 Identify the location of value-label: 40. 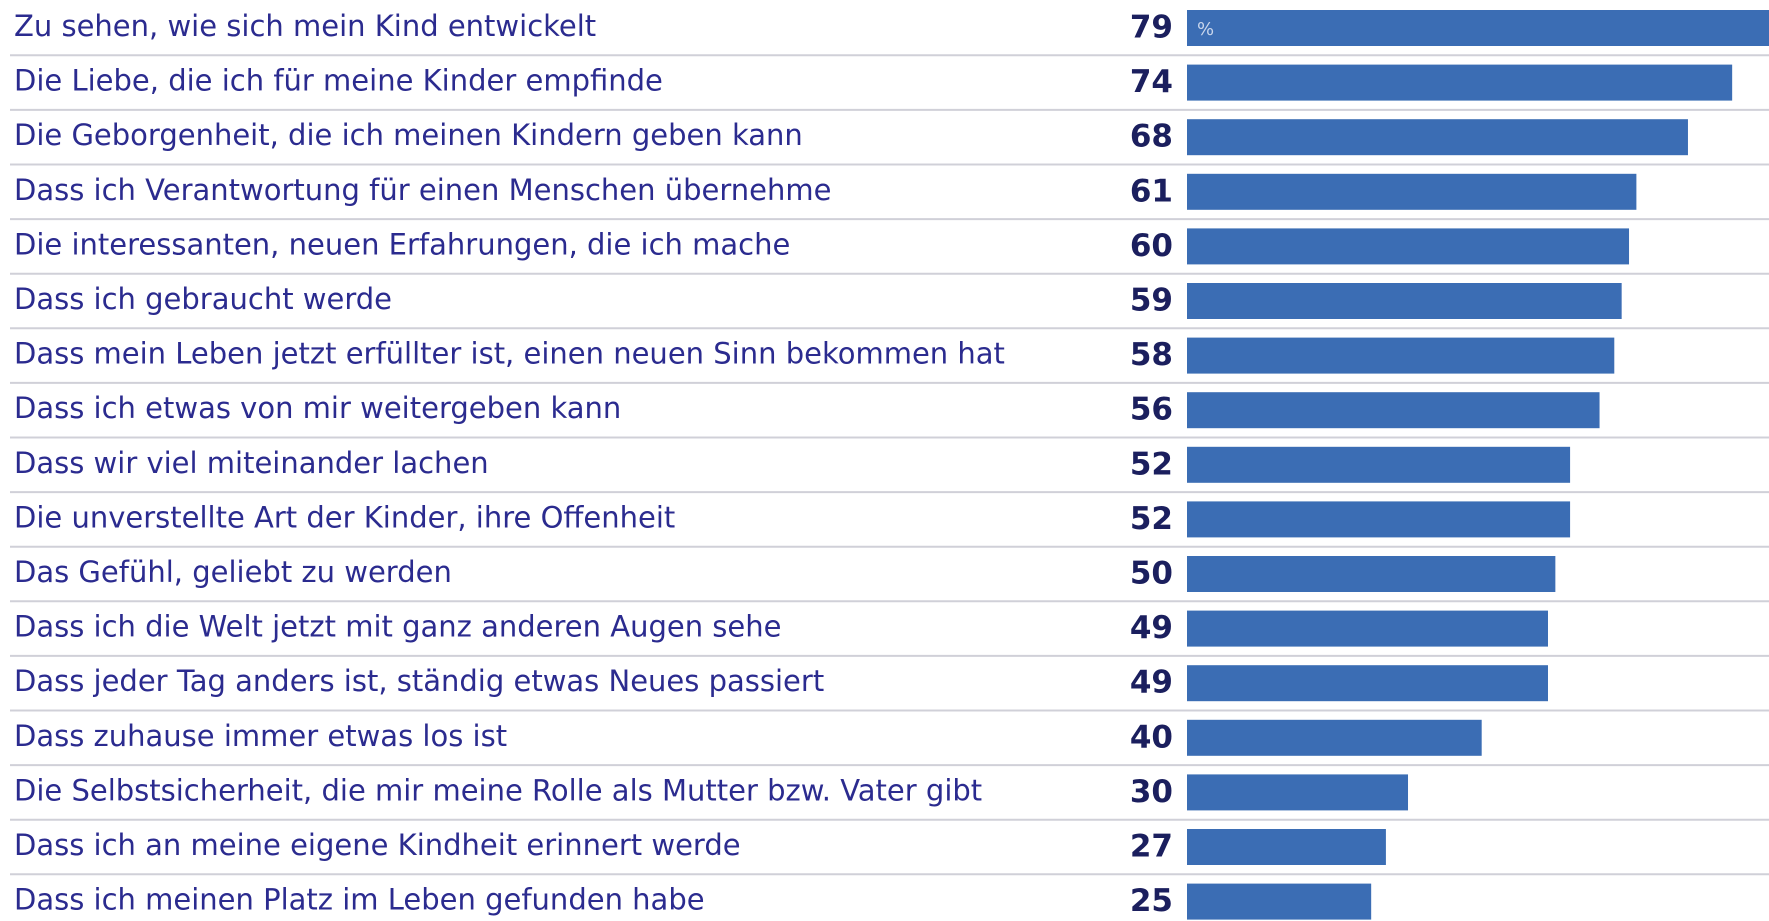
(1151, 737).